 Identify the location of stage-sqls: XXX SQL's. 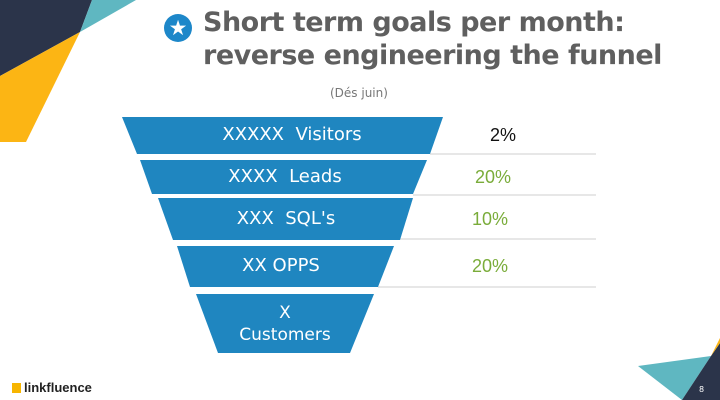
(286, 218).